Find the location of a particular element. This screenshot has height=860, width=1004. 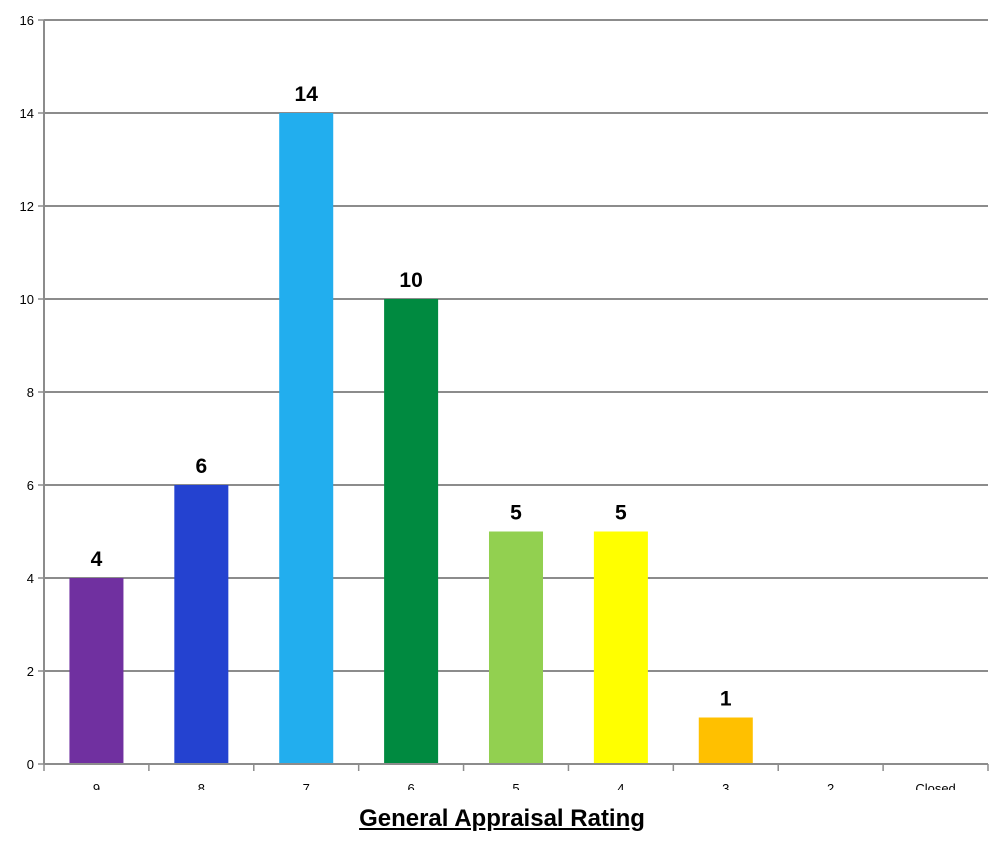

y-tick-label: 10 is located at coordinates (27, 299).